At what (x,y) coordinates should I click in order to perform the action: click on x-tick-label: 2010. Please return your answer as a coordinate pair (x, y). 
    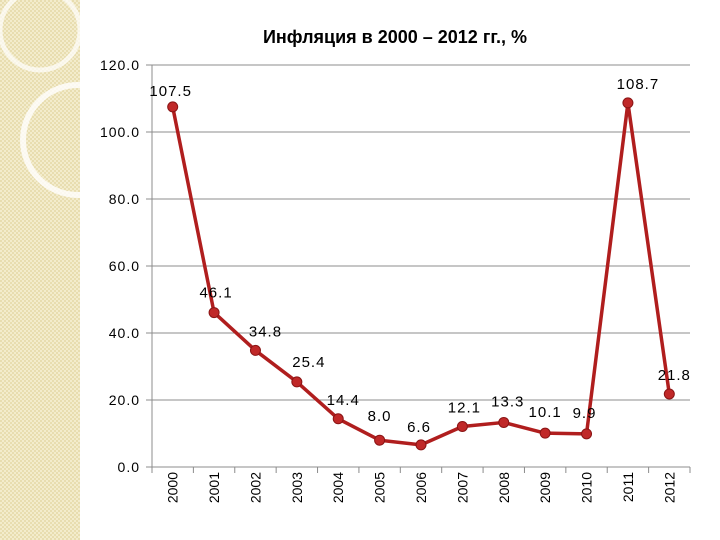
    Looking at the image, I should click on (587, 487).